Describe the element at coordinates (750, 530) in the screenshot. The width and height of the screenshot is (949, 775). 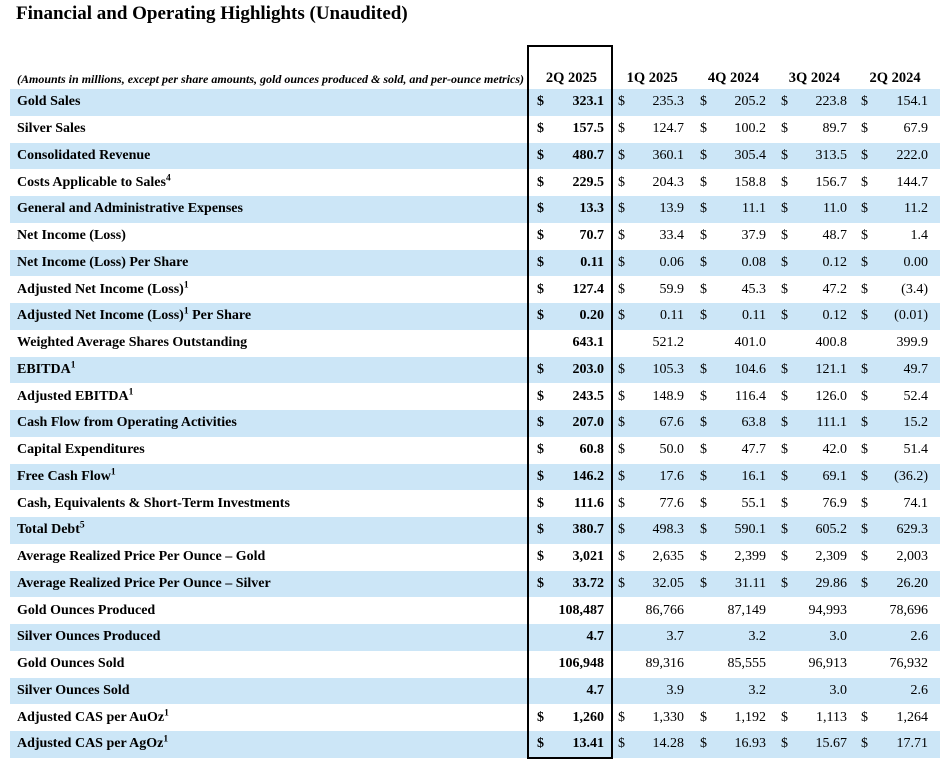
I see `cell-value: 590.1` at that location.